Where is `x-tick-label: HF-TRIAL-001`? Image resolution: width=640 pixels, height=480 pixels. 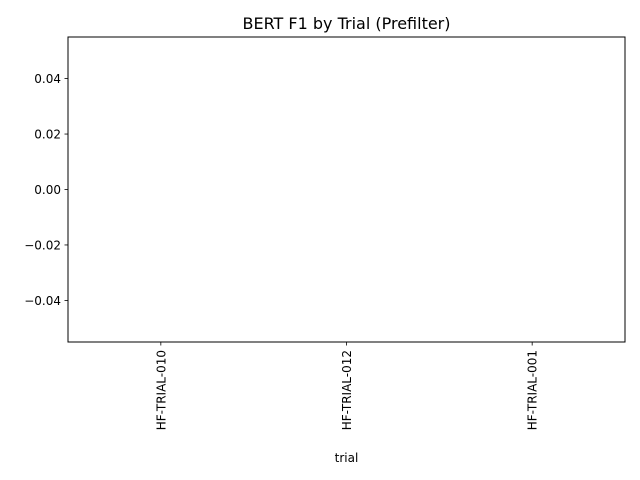
x-tick-label: HF-TRIAL-001 is located at coordinates (533, 390).